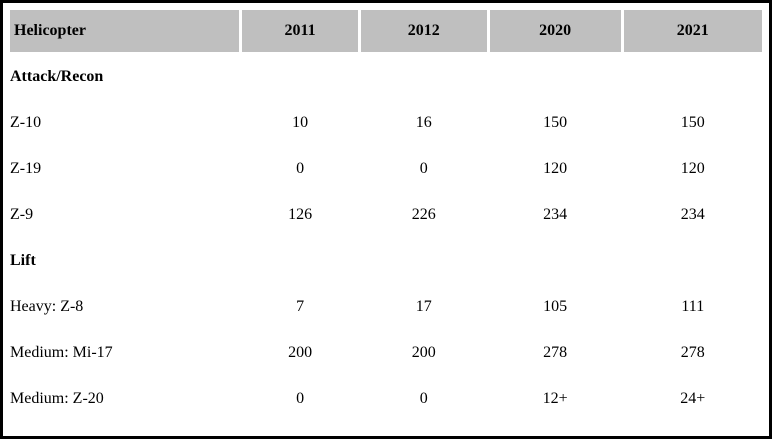 This screenshot has height=439, width=772. Describe the element at coordinates (300, 31) in the screenshot. I see `column-header-2011: 2011` at that location.